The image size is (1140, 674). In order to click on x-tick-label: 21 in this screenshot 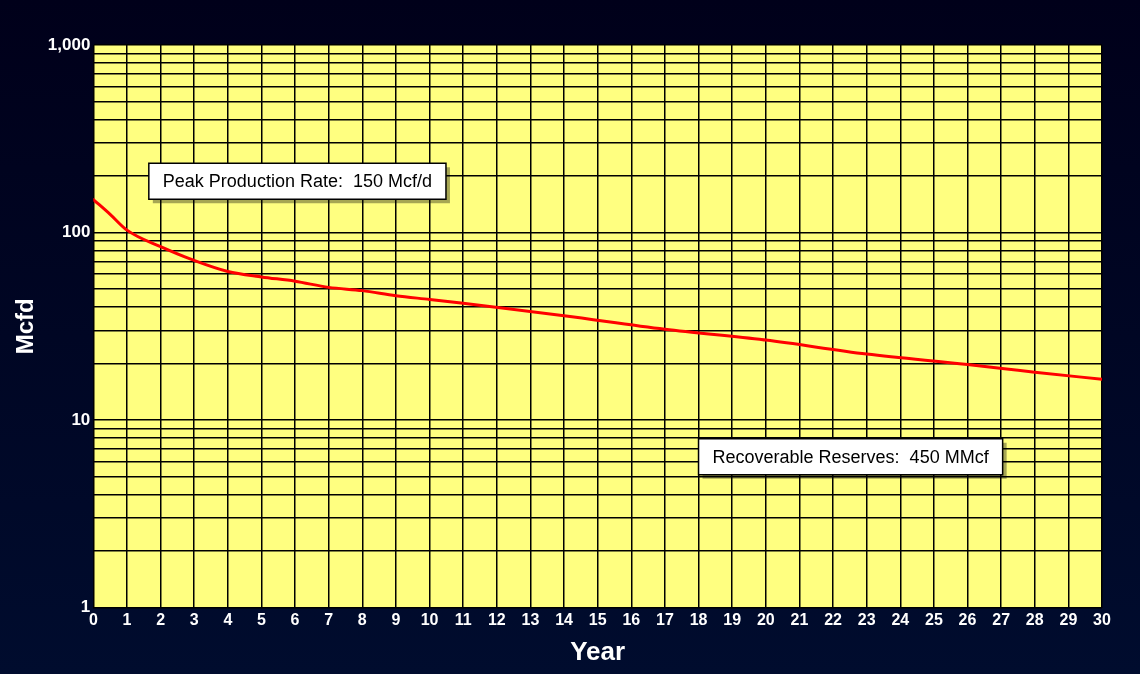, I will do `click(799, 619)`.